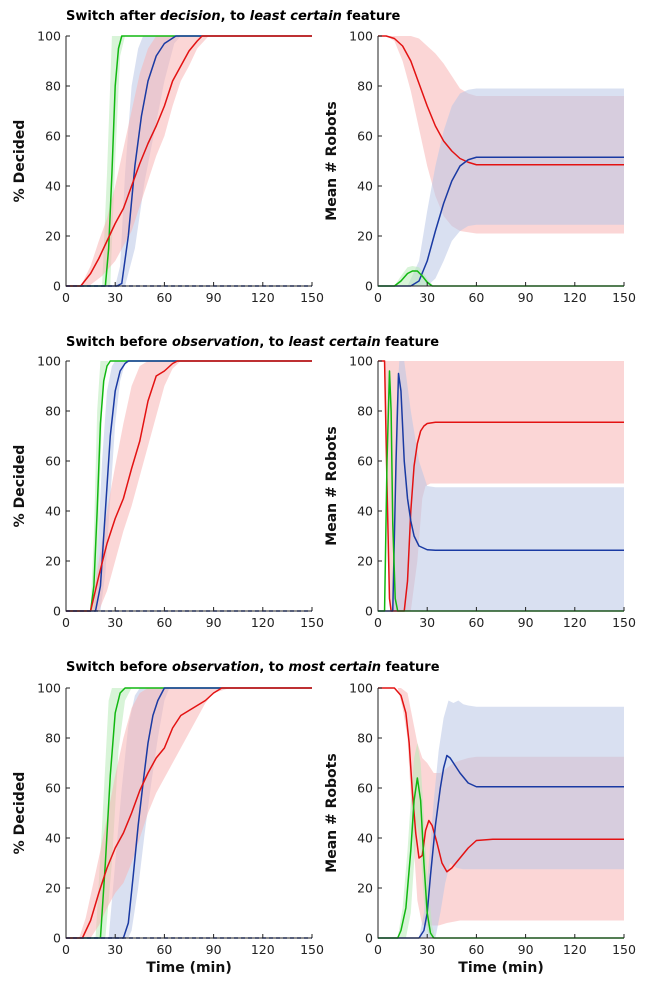 The image size is (653, 991). I want to click on chart-panel-1: 0 20 40 60 80 100 0 30 60 90 120 150 % Decided, so click(168, 167).